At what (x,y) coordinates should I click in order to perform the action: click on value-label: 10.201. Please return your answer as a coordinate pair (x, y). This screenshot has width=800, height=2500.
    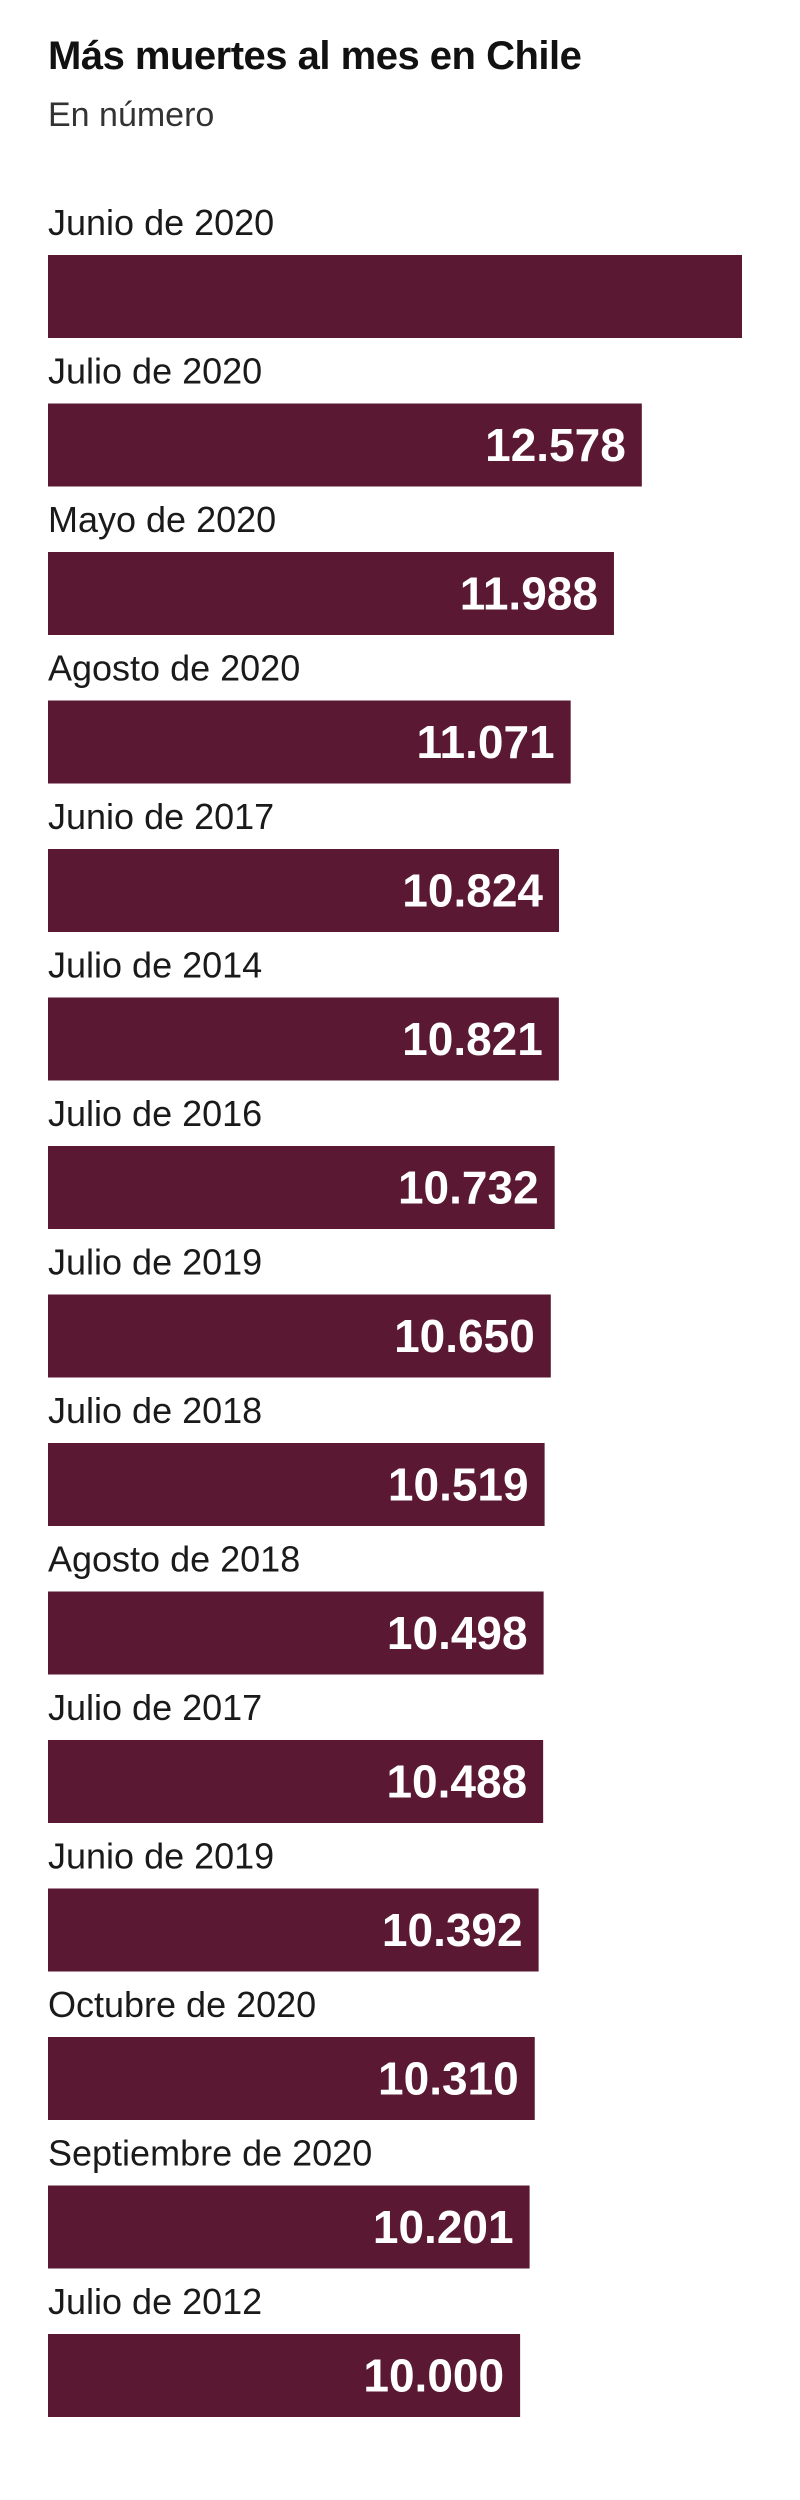
    Looking at the image, I should click on (443, 2227).